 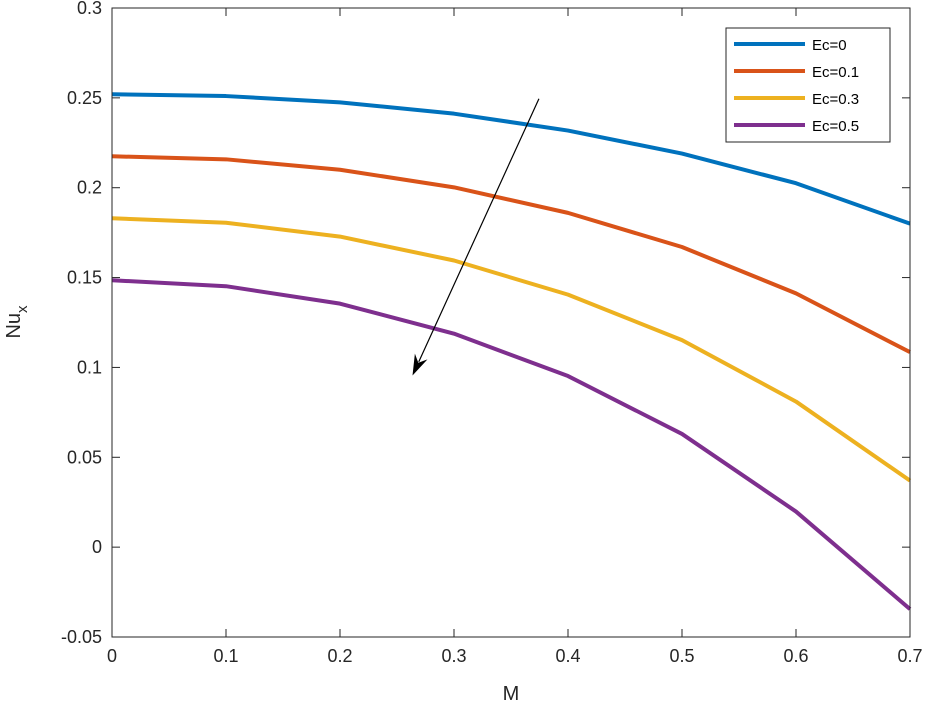 What do you see at coordinates (420, 364) in the screenshot?
I see `annotation-arrow-head` at bounding box center [420, 364].